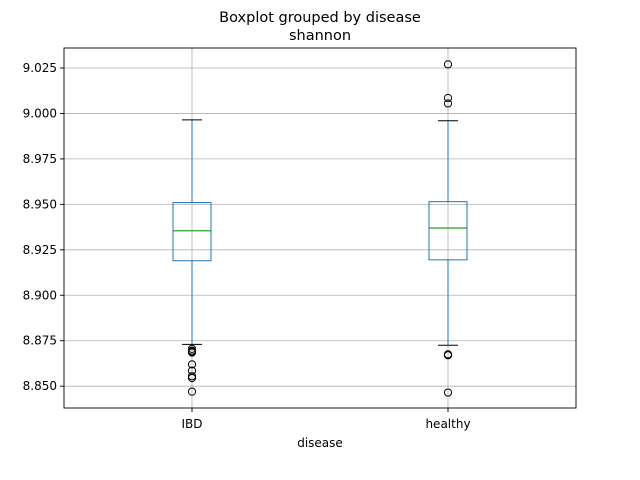 The image size is (640, 480). I want to click on box-ibd, so click(192, 257).